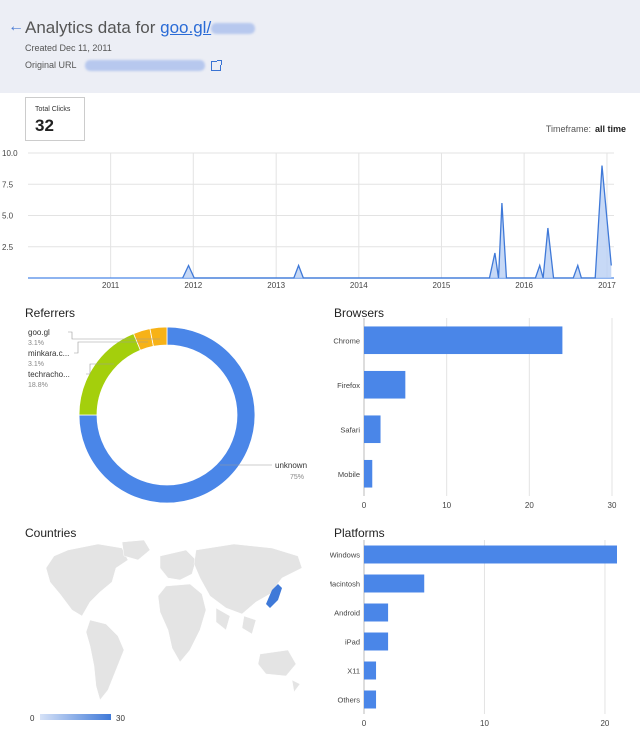 The image size is (640, 746). What do you see at coordinates (607, 285) in the screenshot?
I see `x-tick-label: 2017` at bounding box center [607, 285].